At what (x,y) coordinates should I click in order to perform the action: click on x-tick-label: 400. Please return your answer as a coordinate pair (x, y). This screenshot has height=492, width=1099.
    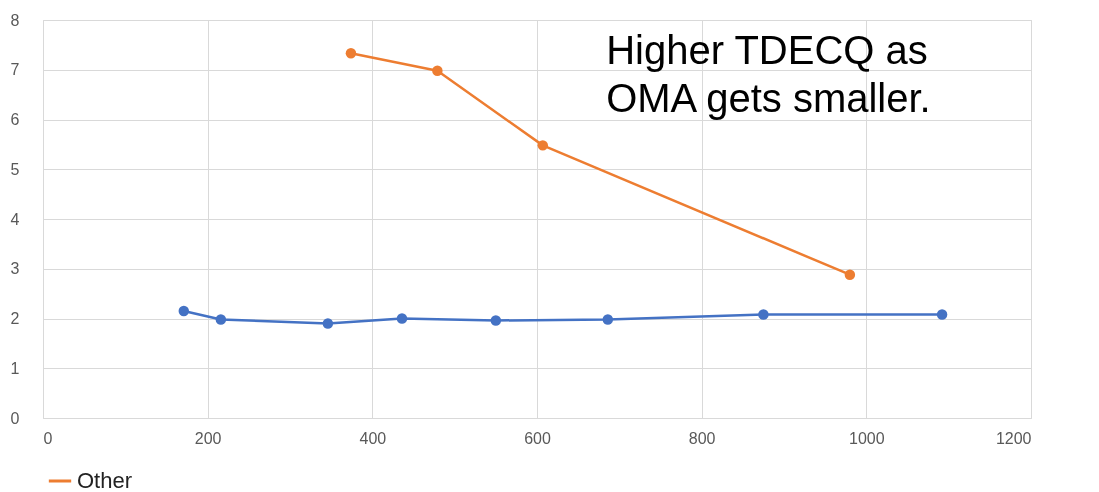
    Looking at the image, I should click on (373, 438).